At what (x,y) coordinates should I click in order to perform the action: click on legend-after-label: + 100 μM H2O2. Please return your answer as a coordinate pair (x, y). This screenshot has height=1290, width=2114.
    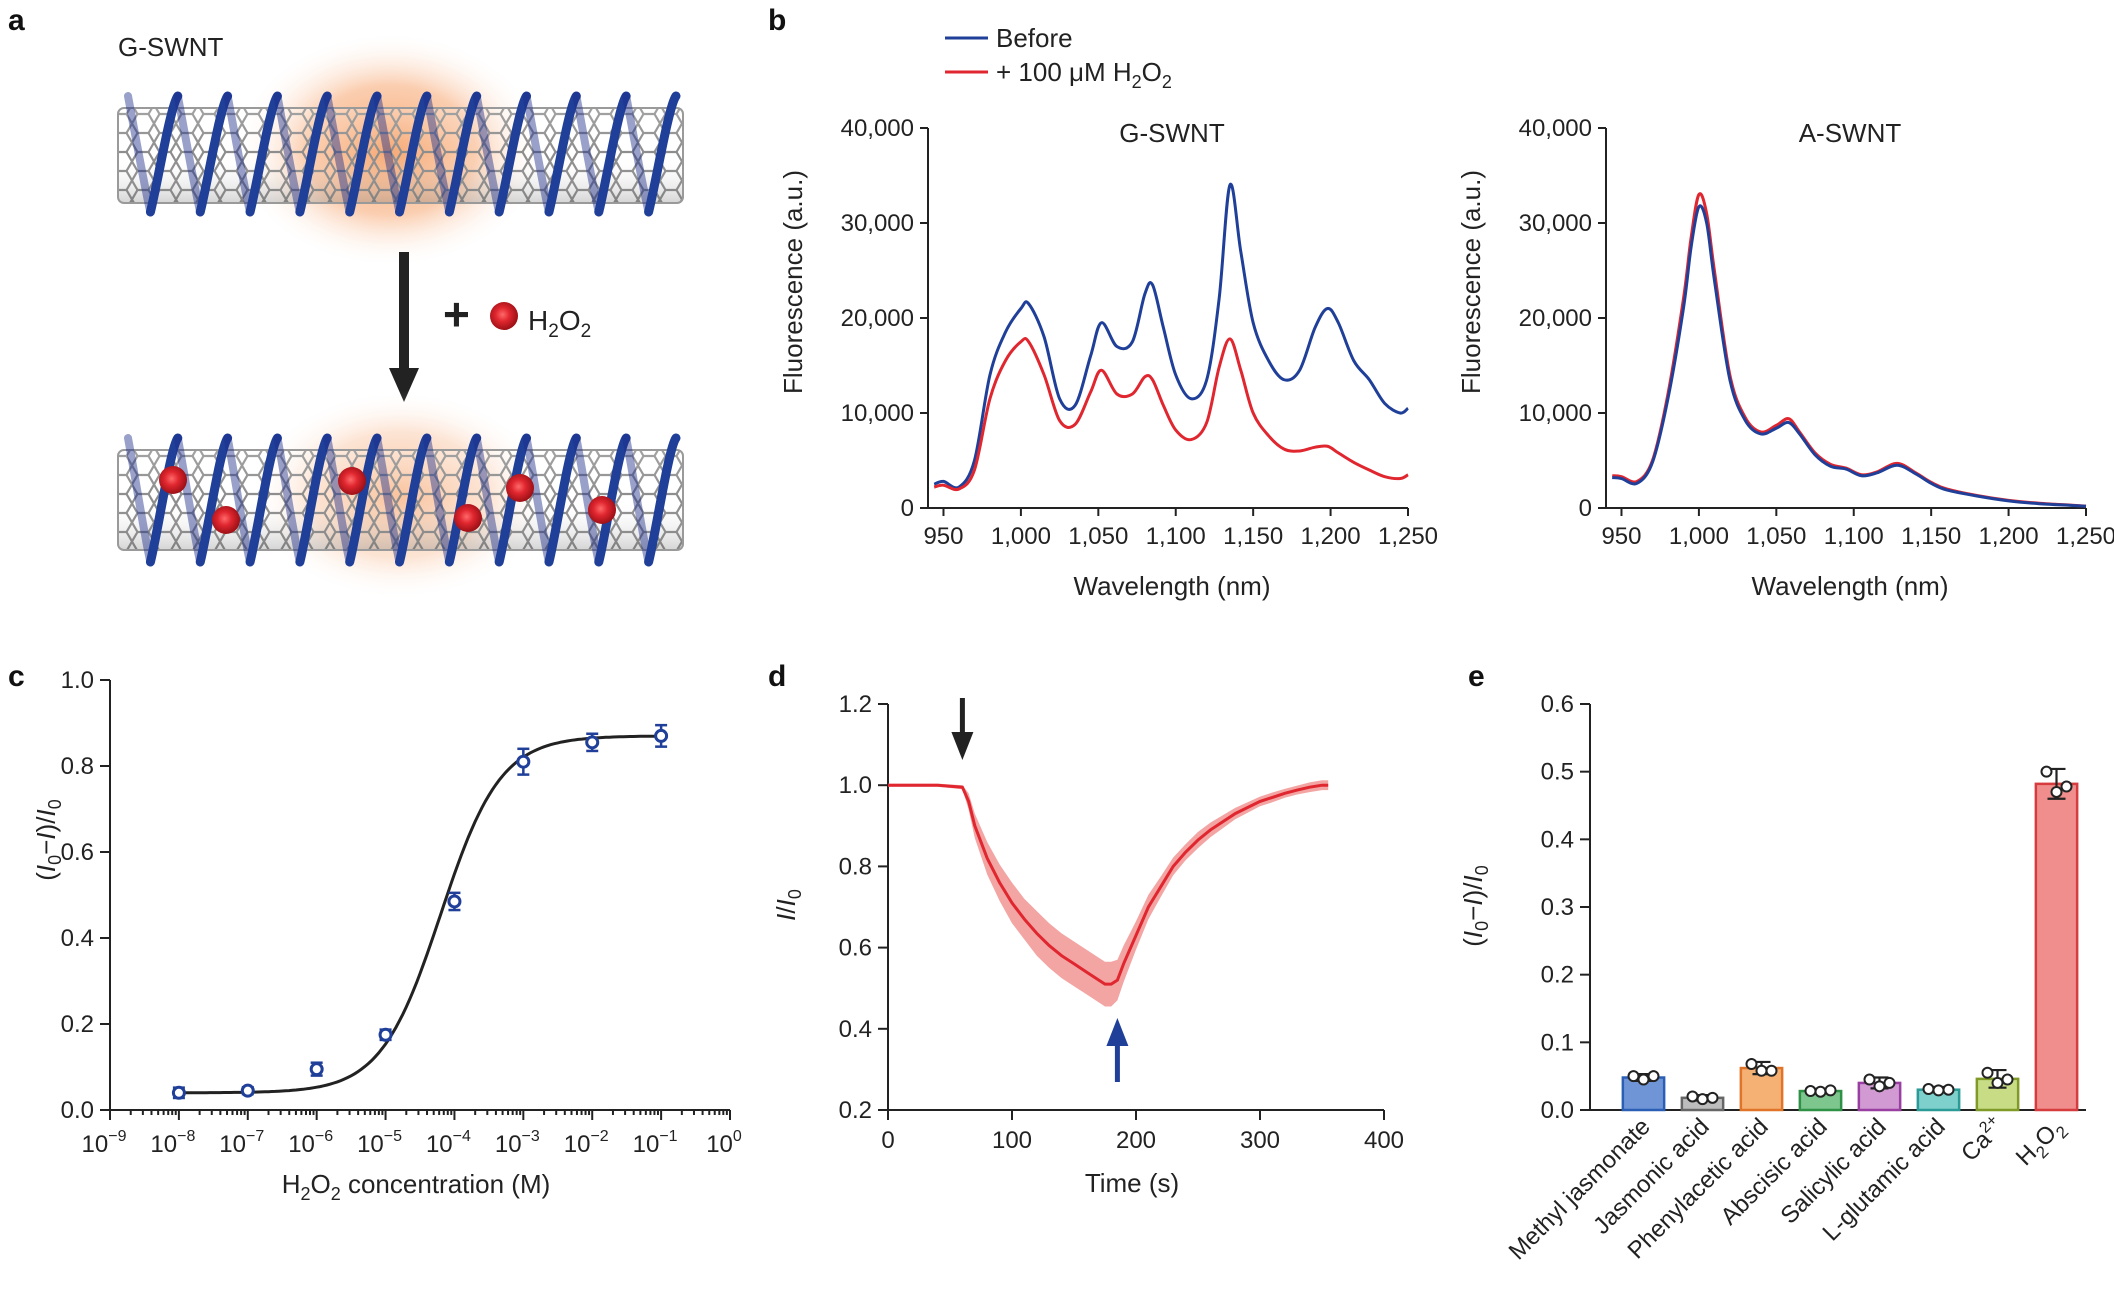
    Looking at the image, I should click on (1084, 74).